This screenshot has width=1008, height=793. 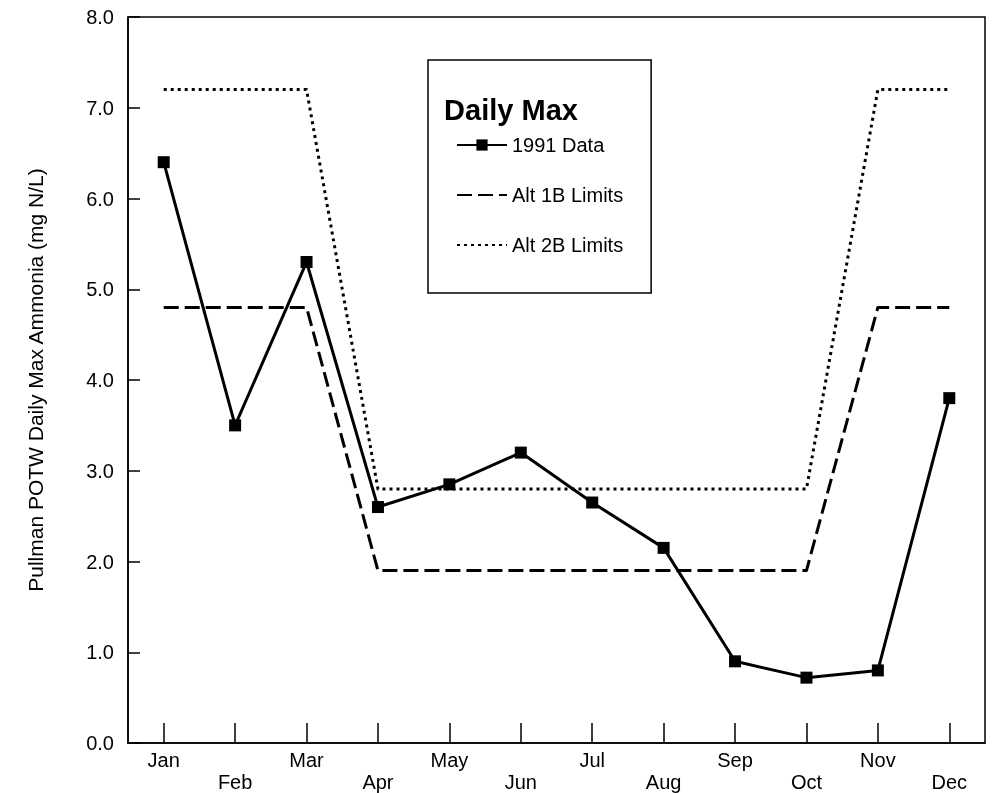 I want to click on y-tick-label: 3.0, so click(x=100, y=470).